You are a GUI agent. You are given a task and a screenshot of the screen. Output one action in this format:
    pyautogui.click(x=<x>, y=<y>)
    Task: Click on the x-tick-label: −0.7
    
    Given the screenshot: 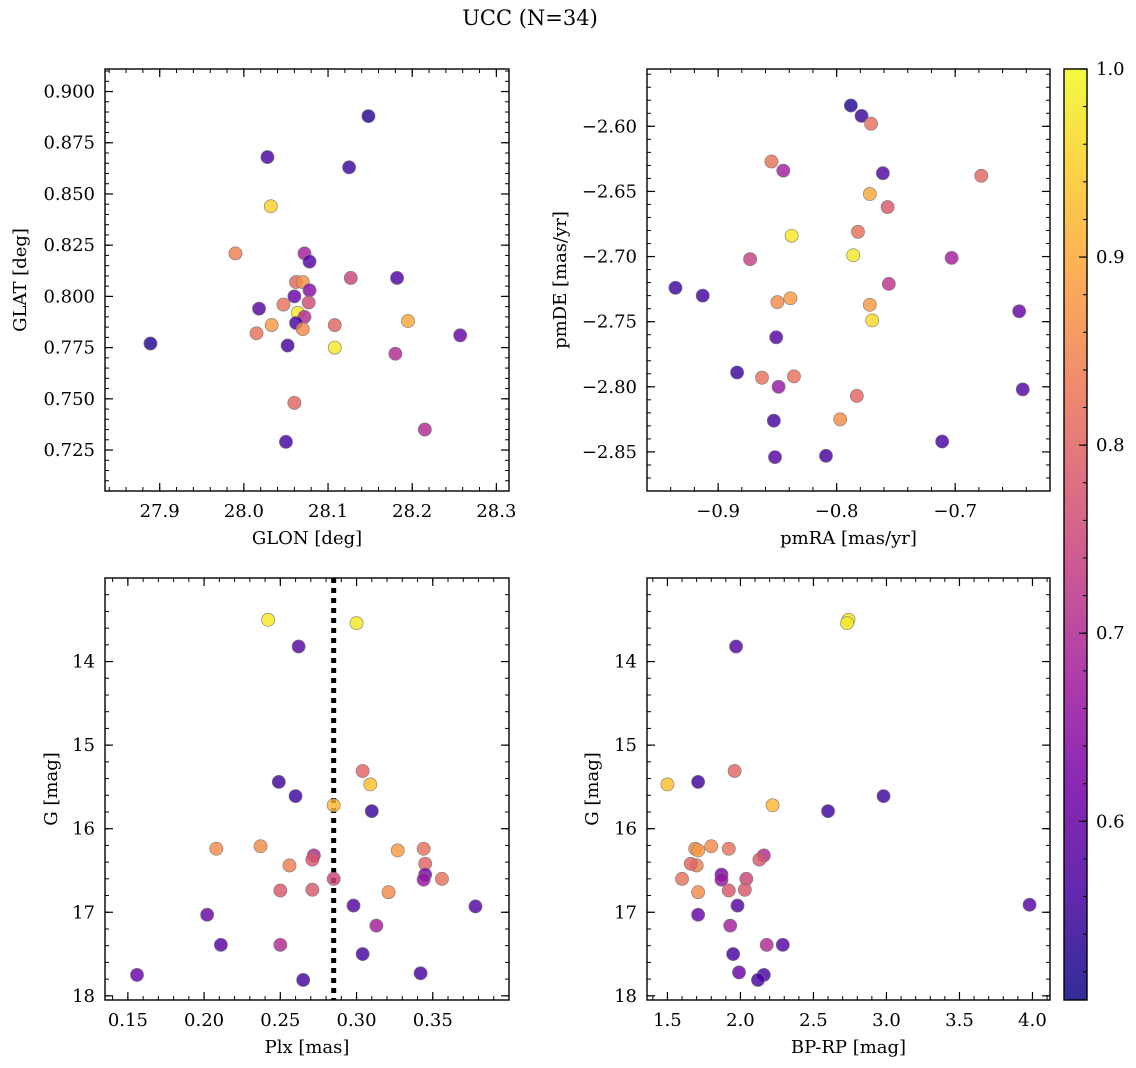 What is the action you would take?
    pyautogui.click(x=955, y=511)
    